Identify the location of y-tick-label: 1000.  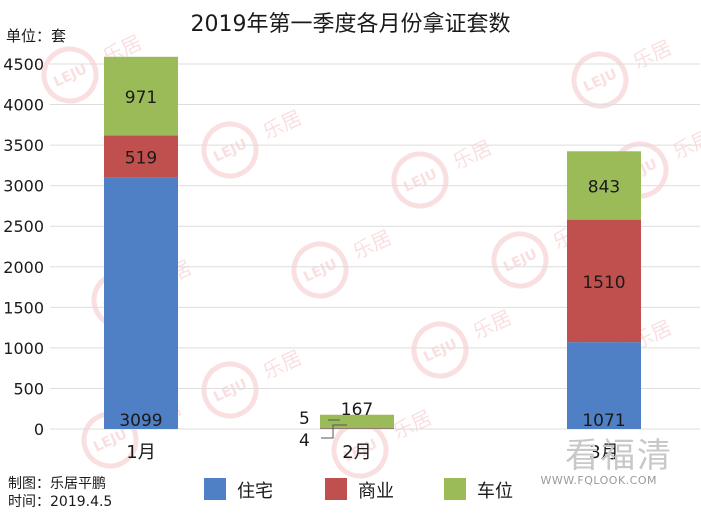
(23, 348).